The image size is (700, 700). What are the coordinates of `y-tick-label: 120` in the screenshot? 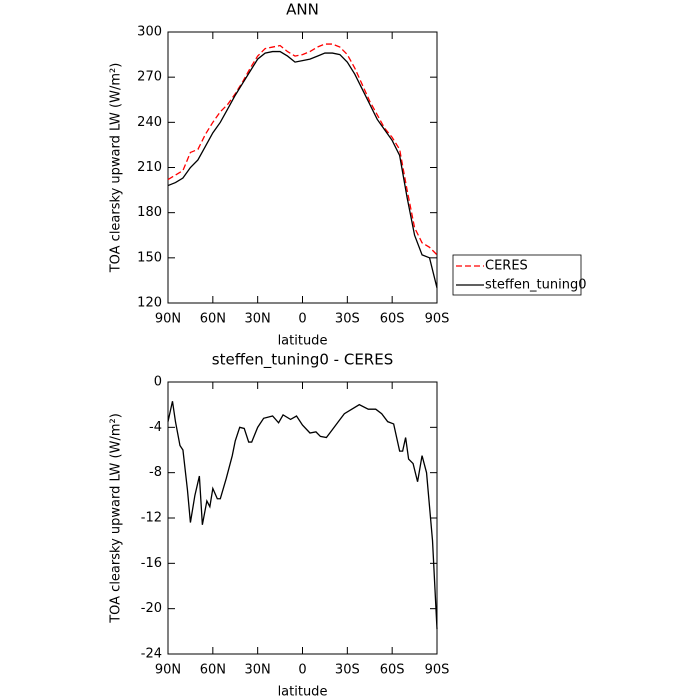 It's located at (149, 303).